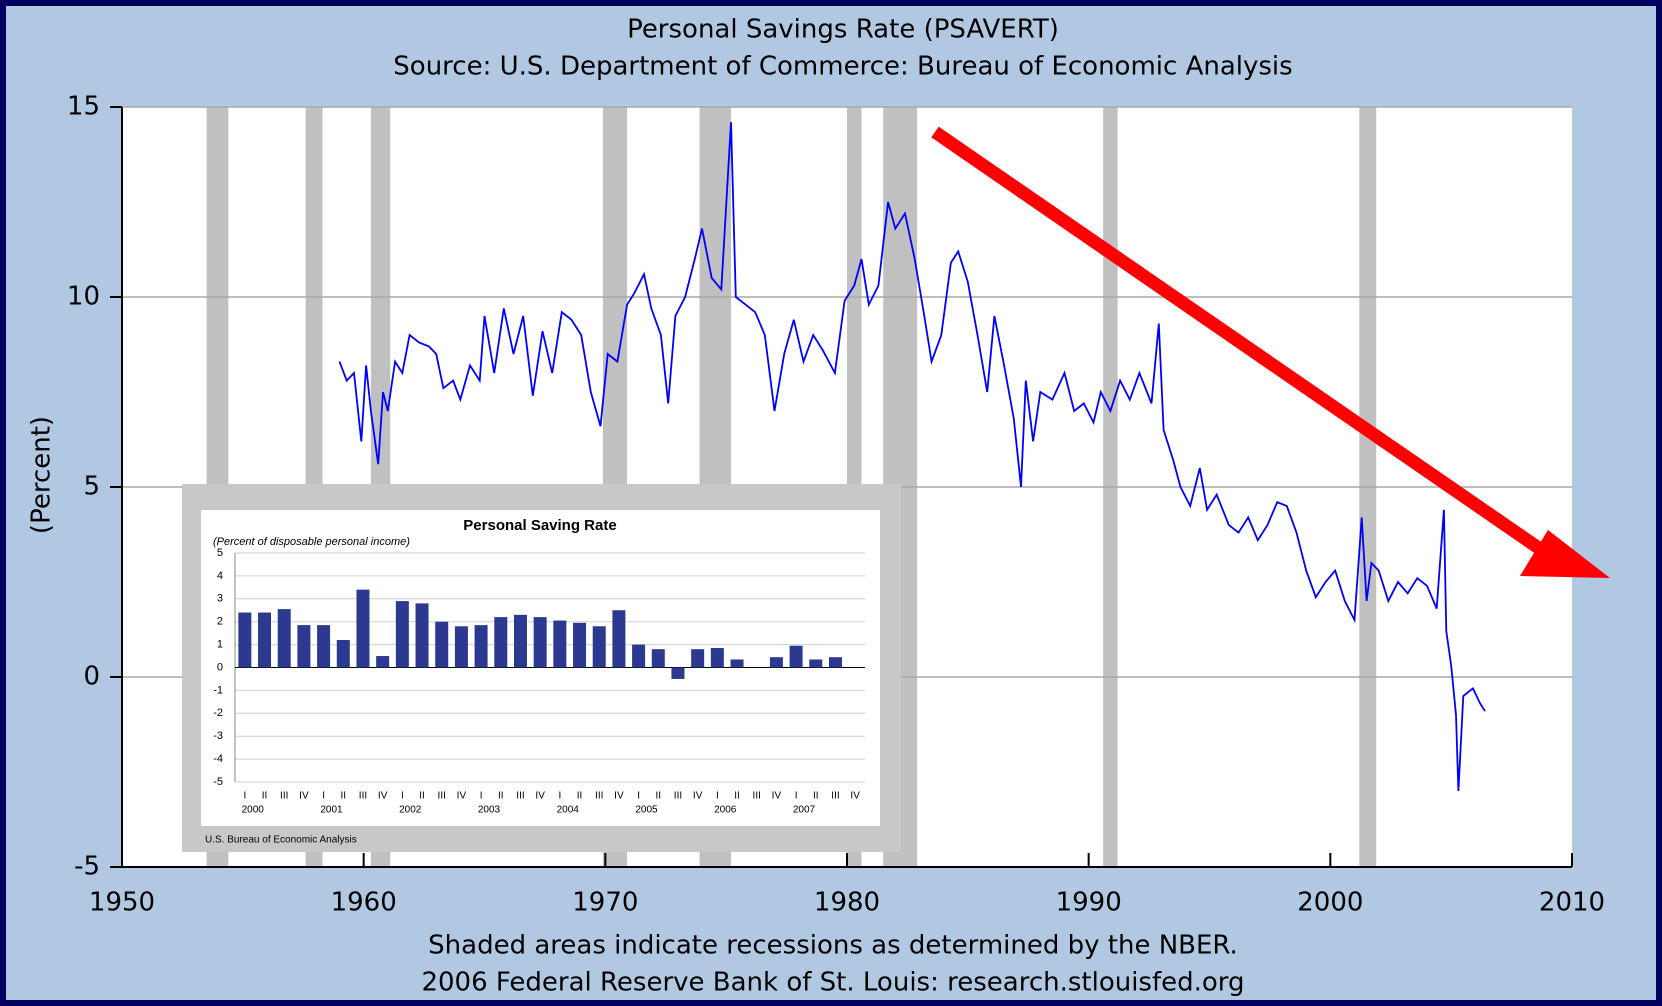 The width and height of the screenshot is (1662, 1006). Describe the element at coordinates (1089, 903) in the screenshot. I see `x-tick-label: 1990` at that location.